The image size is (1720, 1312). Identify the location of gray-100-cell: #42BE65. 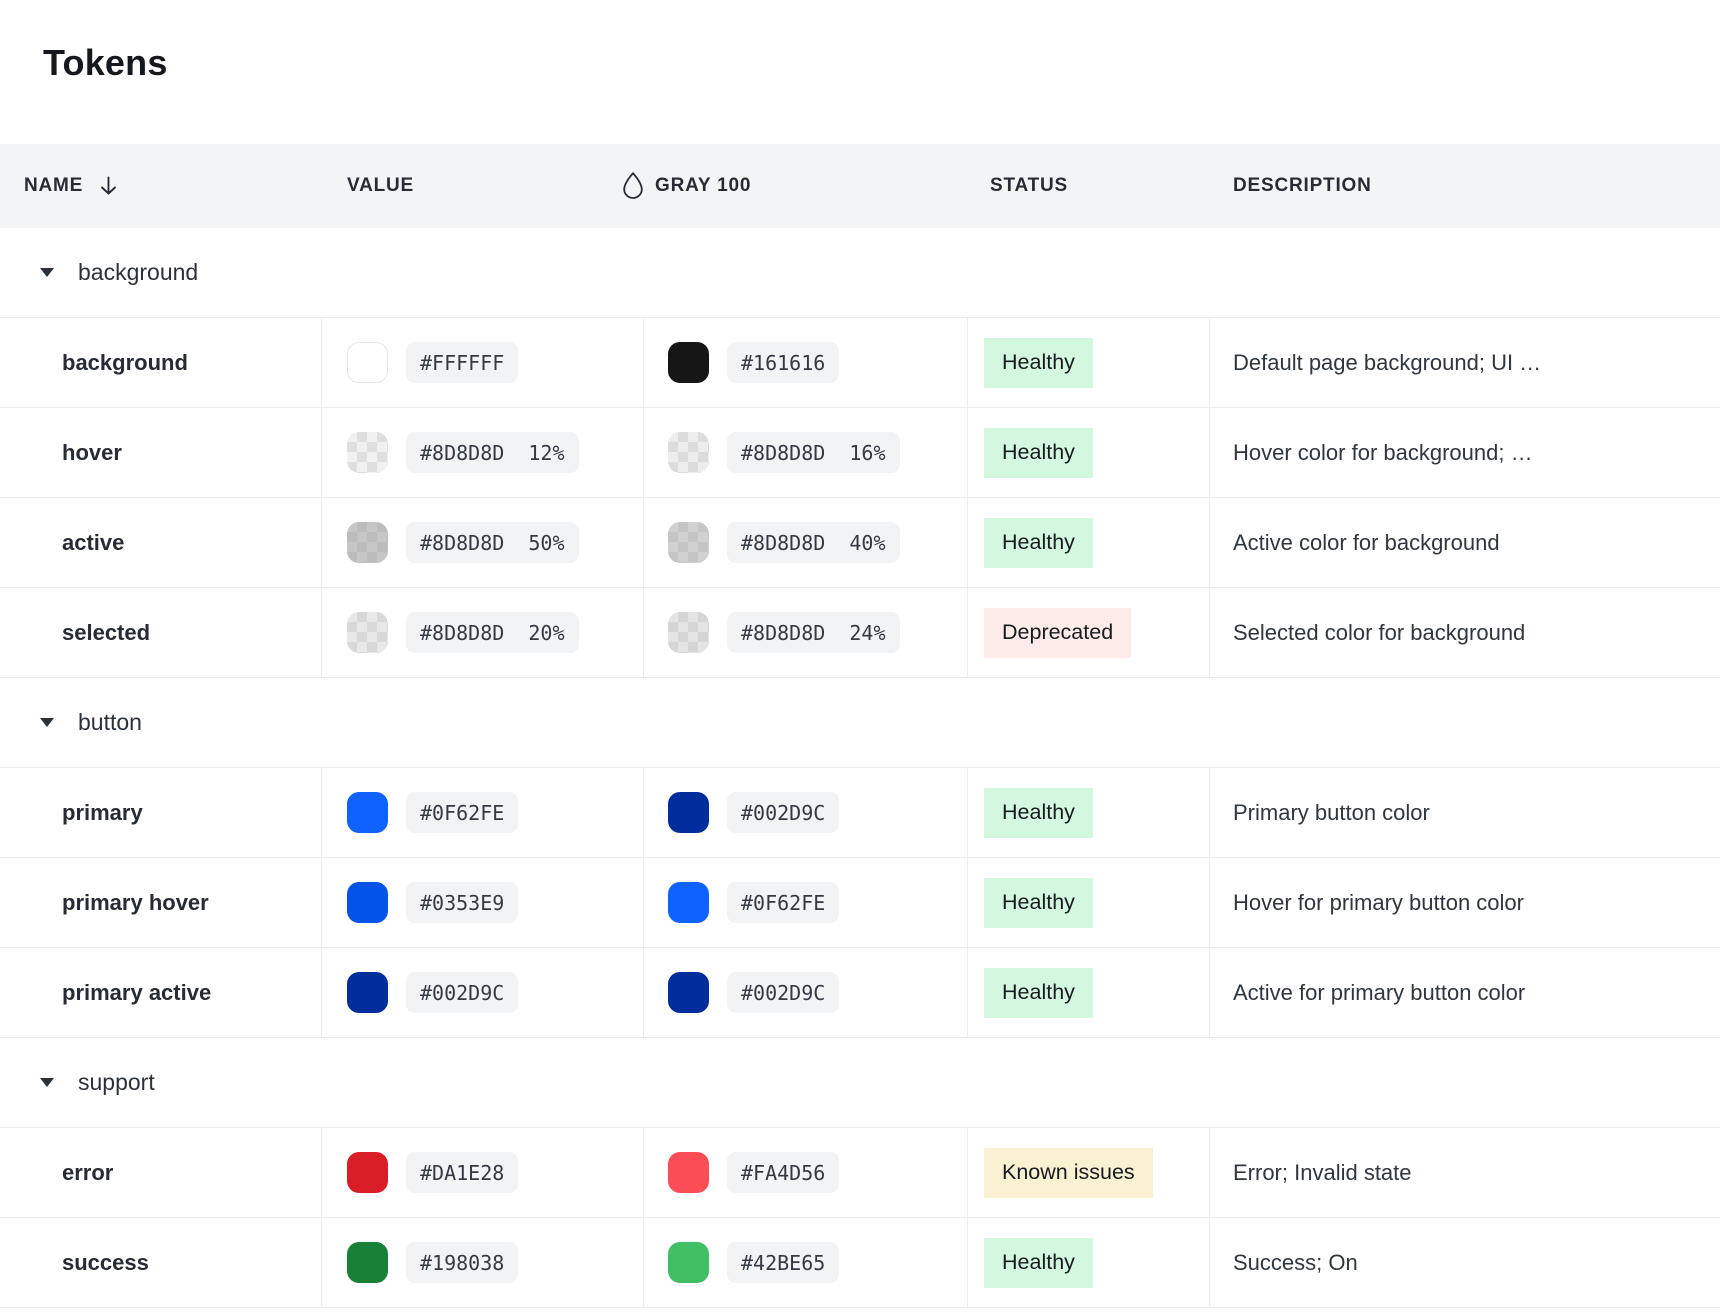
(806, 1262).